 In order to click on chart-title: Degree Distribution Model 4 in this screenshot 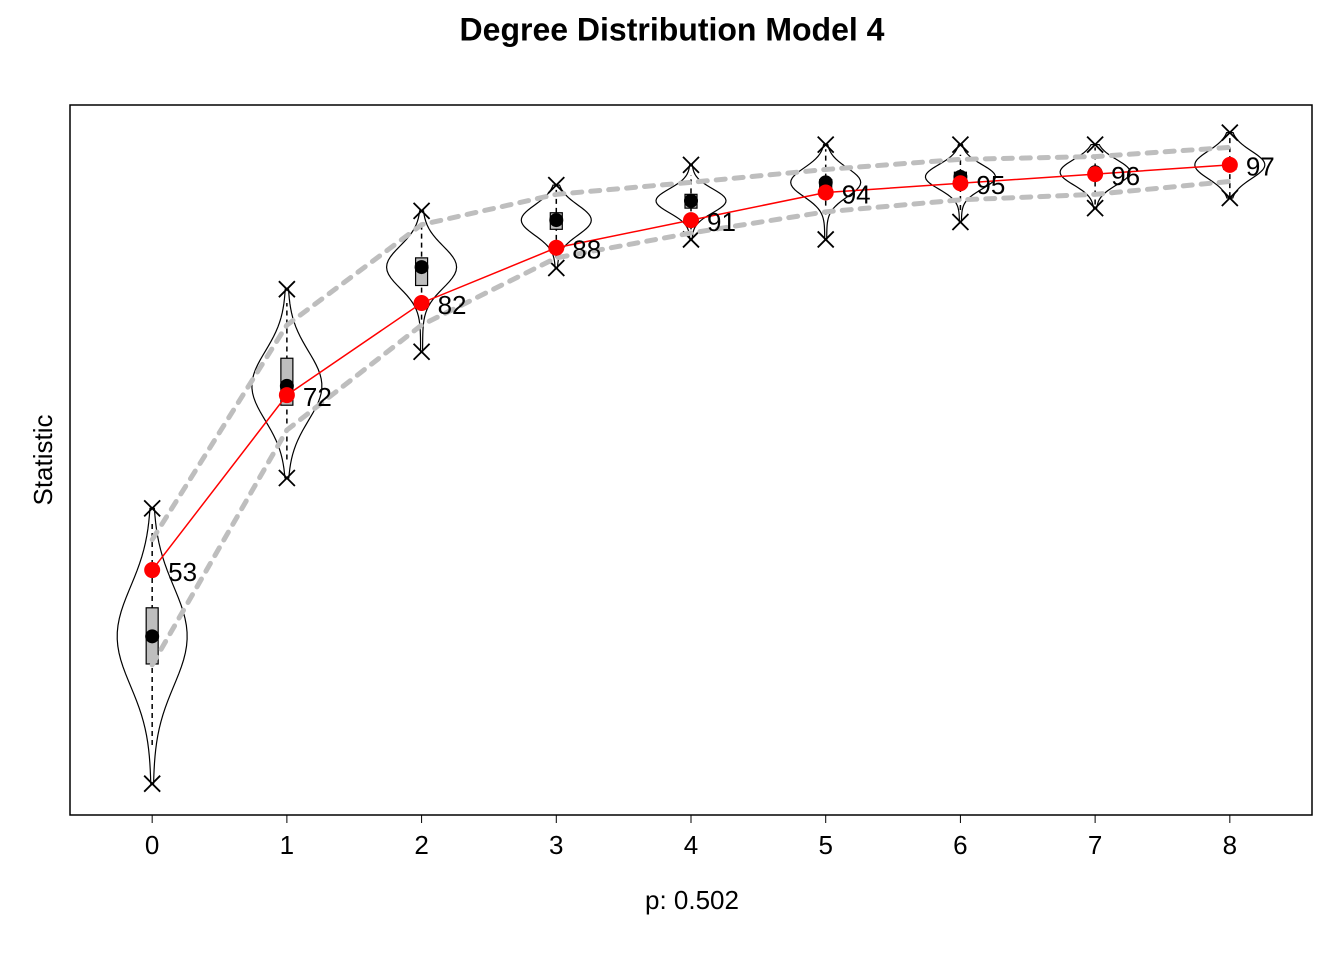, I will do `click(672, 29)`.